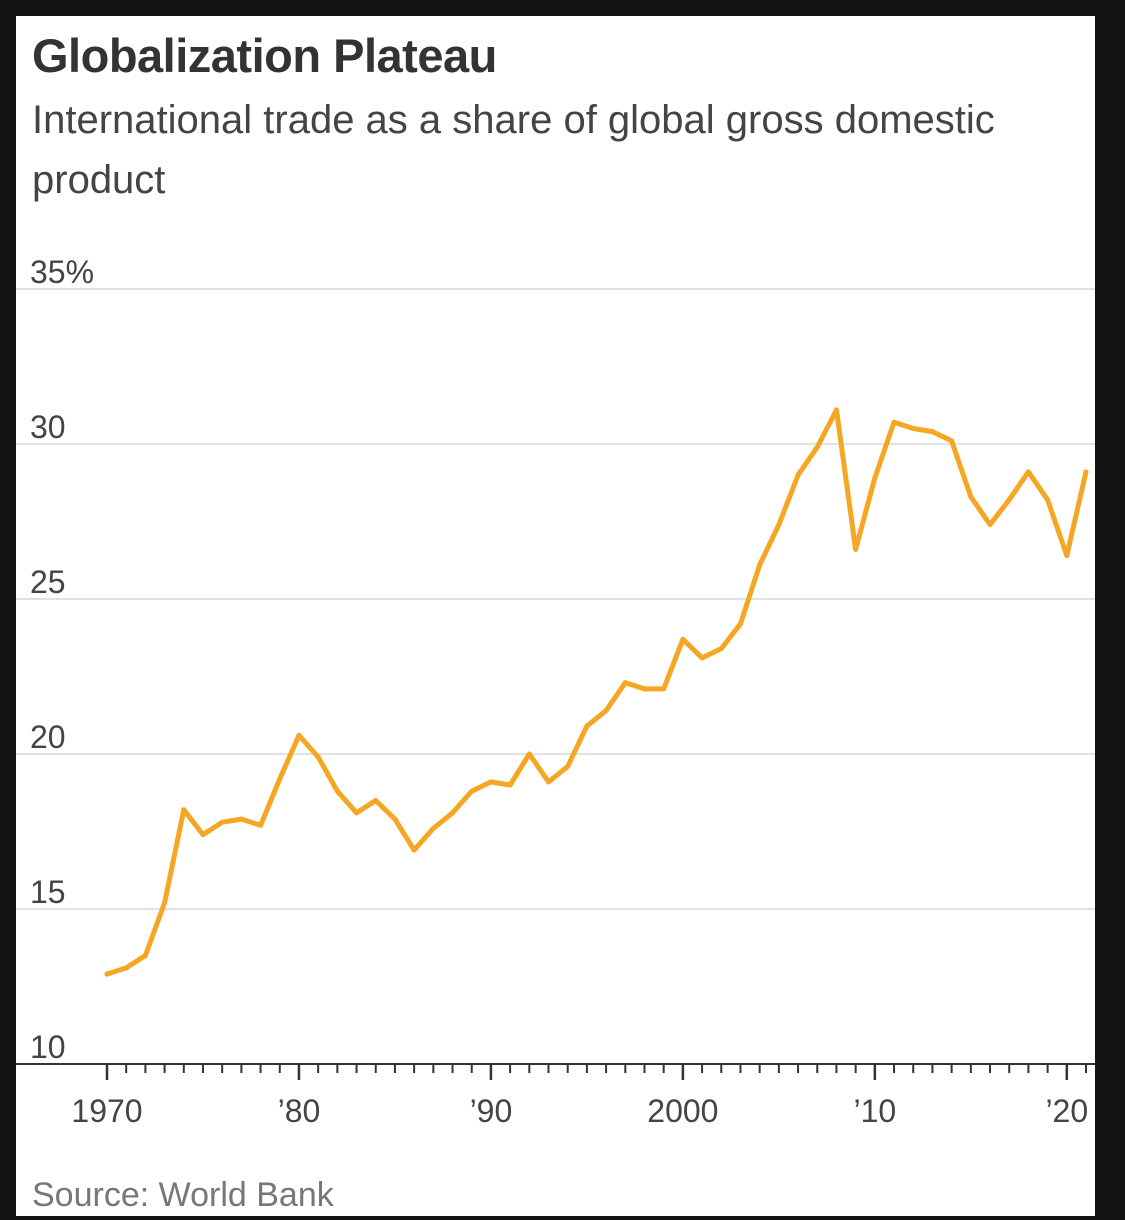 This screenshot has width=1125, height=1220. What do you see at coordinates (414, 850) in the screenshot?
I see `data-point-1986` at bounding box center [414, 850].